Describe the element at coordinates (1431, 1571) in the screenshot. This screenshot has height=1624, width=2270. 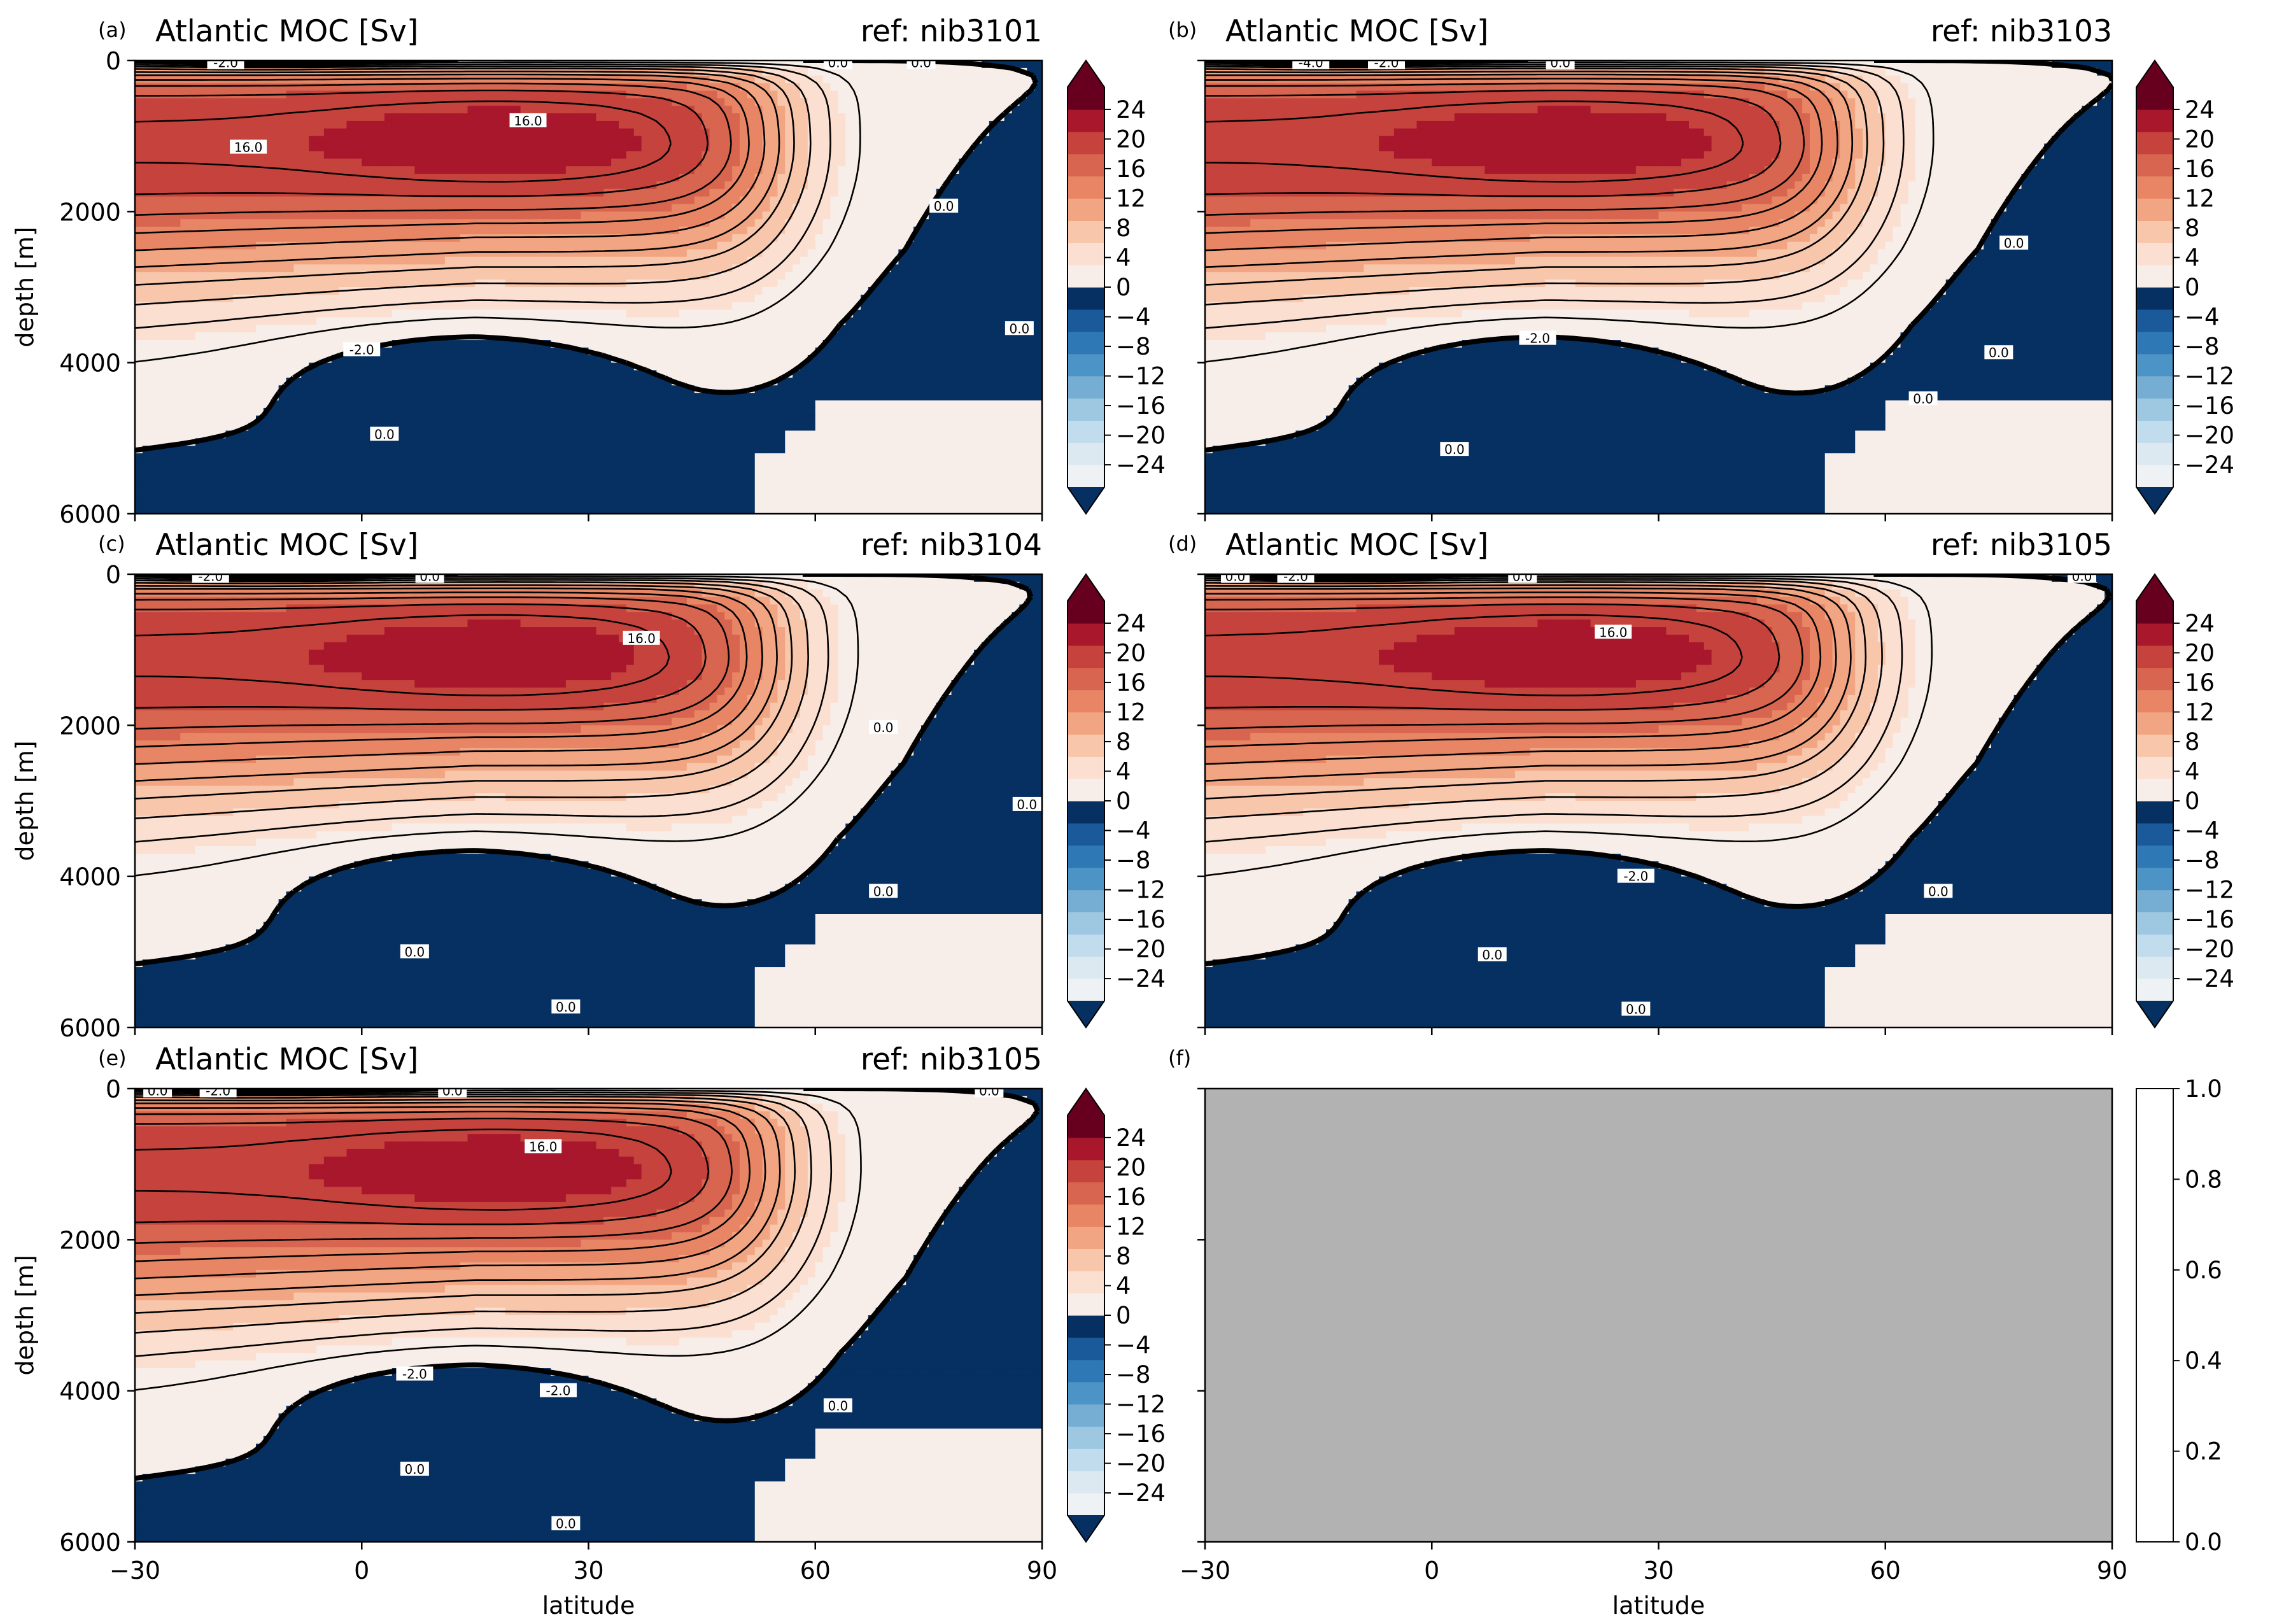
I see `x-tick-label: 0` at that location.